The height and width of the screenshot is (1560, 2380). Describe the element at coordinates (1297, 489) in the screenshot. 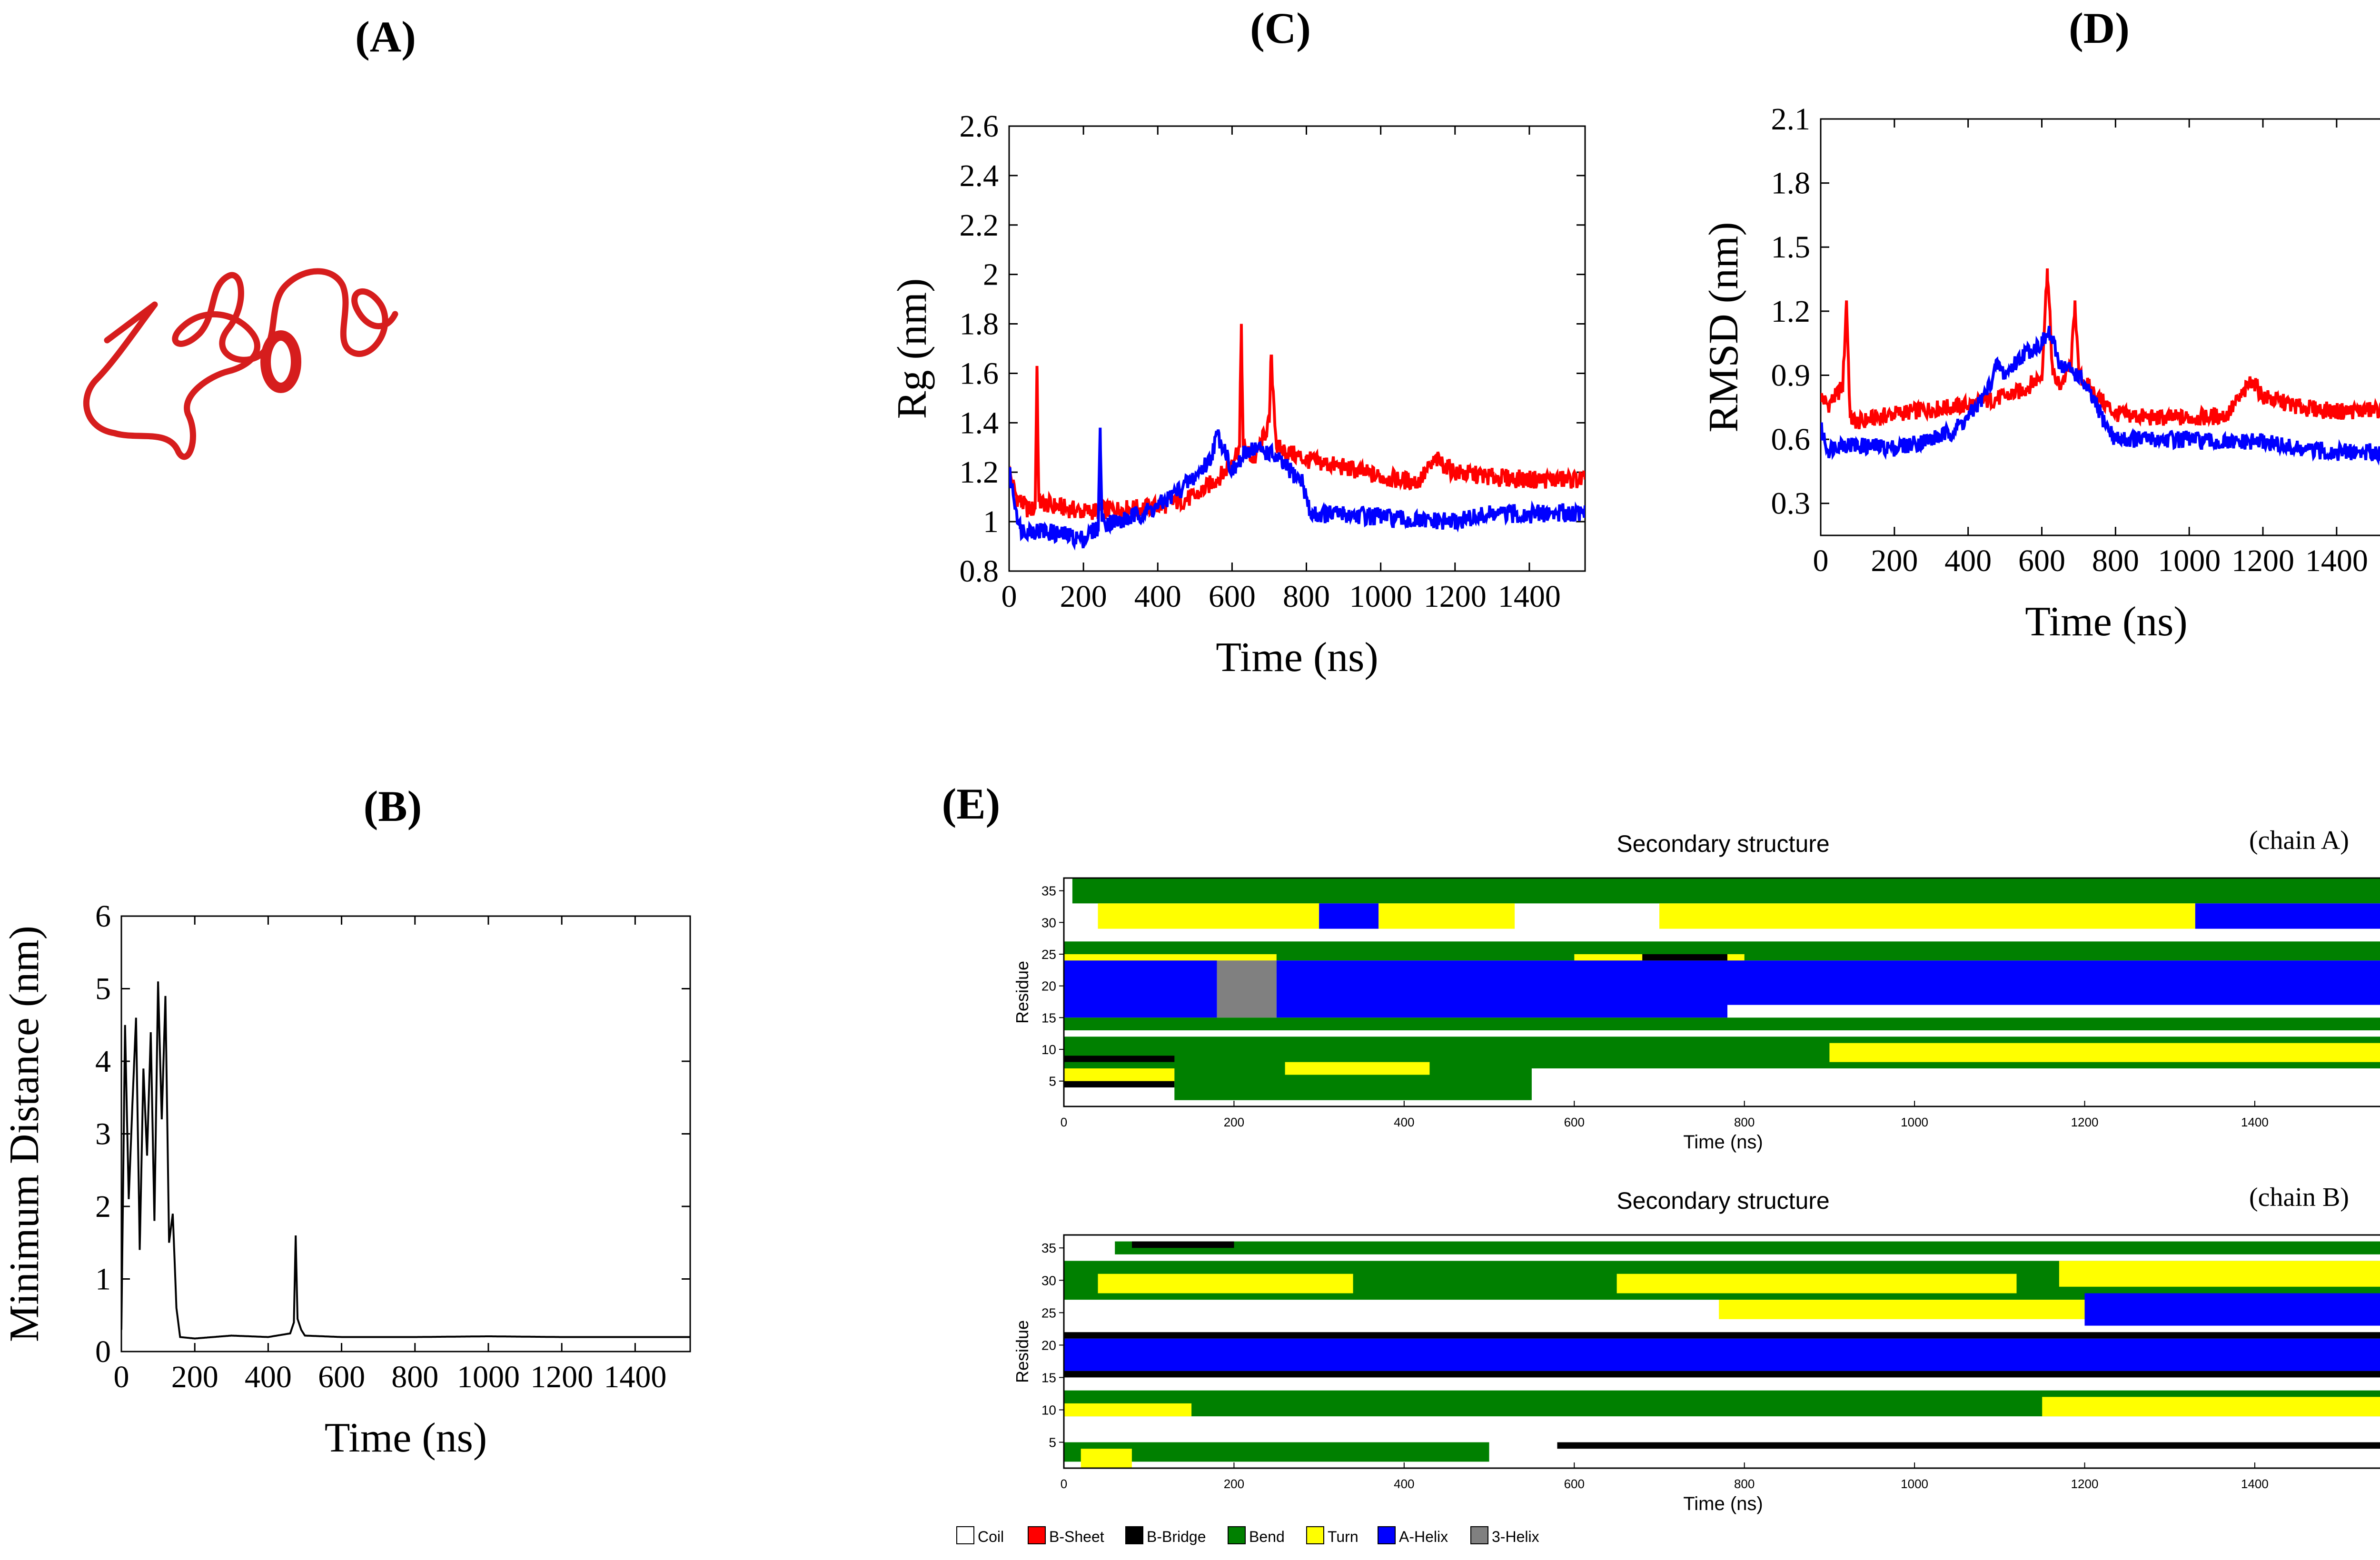

I see `series-line-chain-b` at that location.